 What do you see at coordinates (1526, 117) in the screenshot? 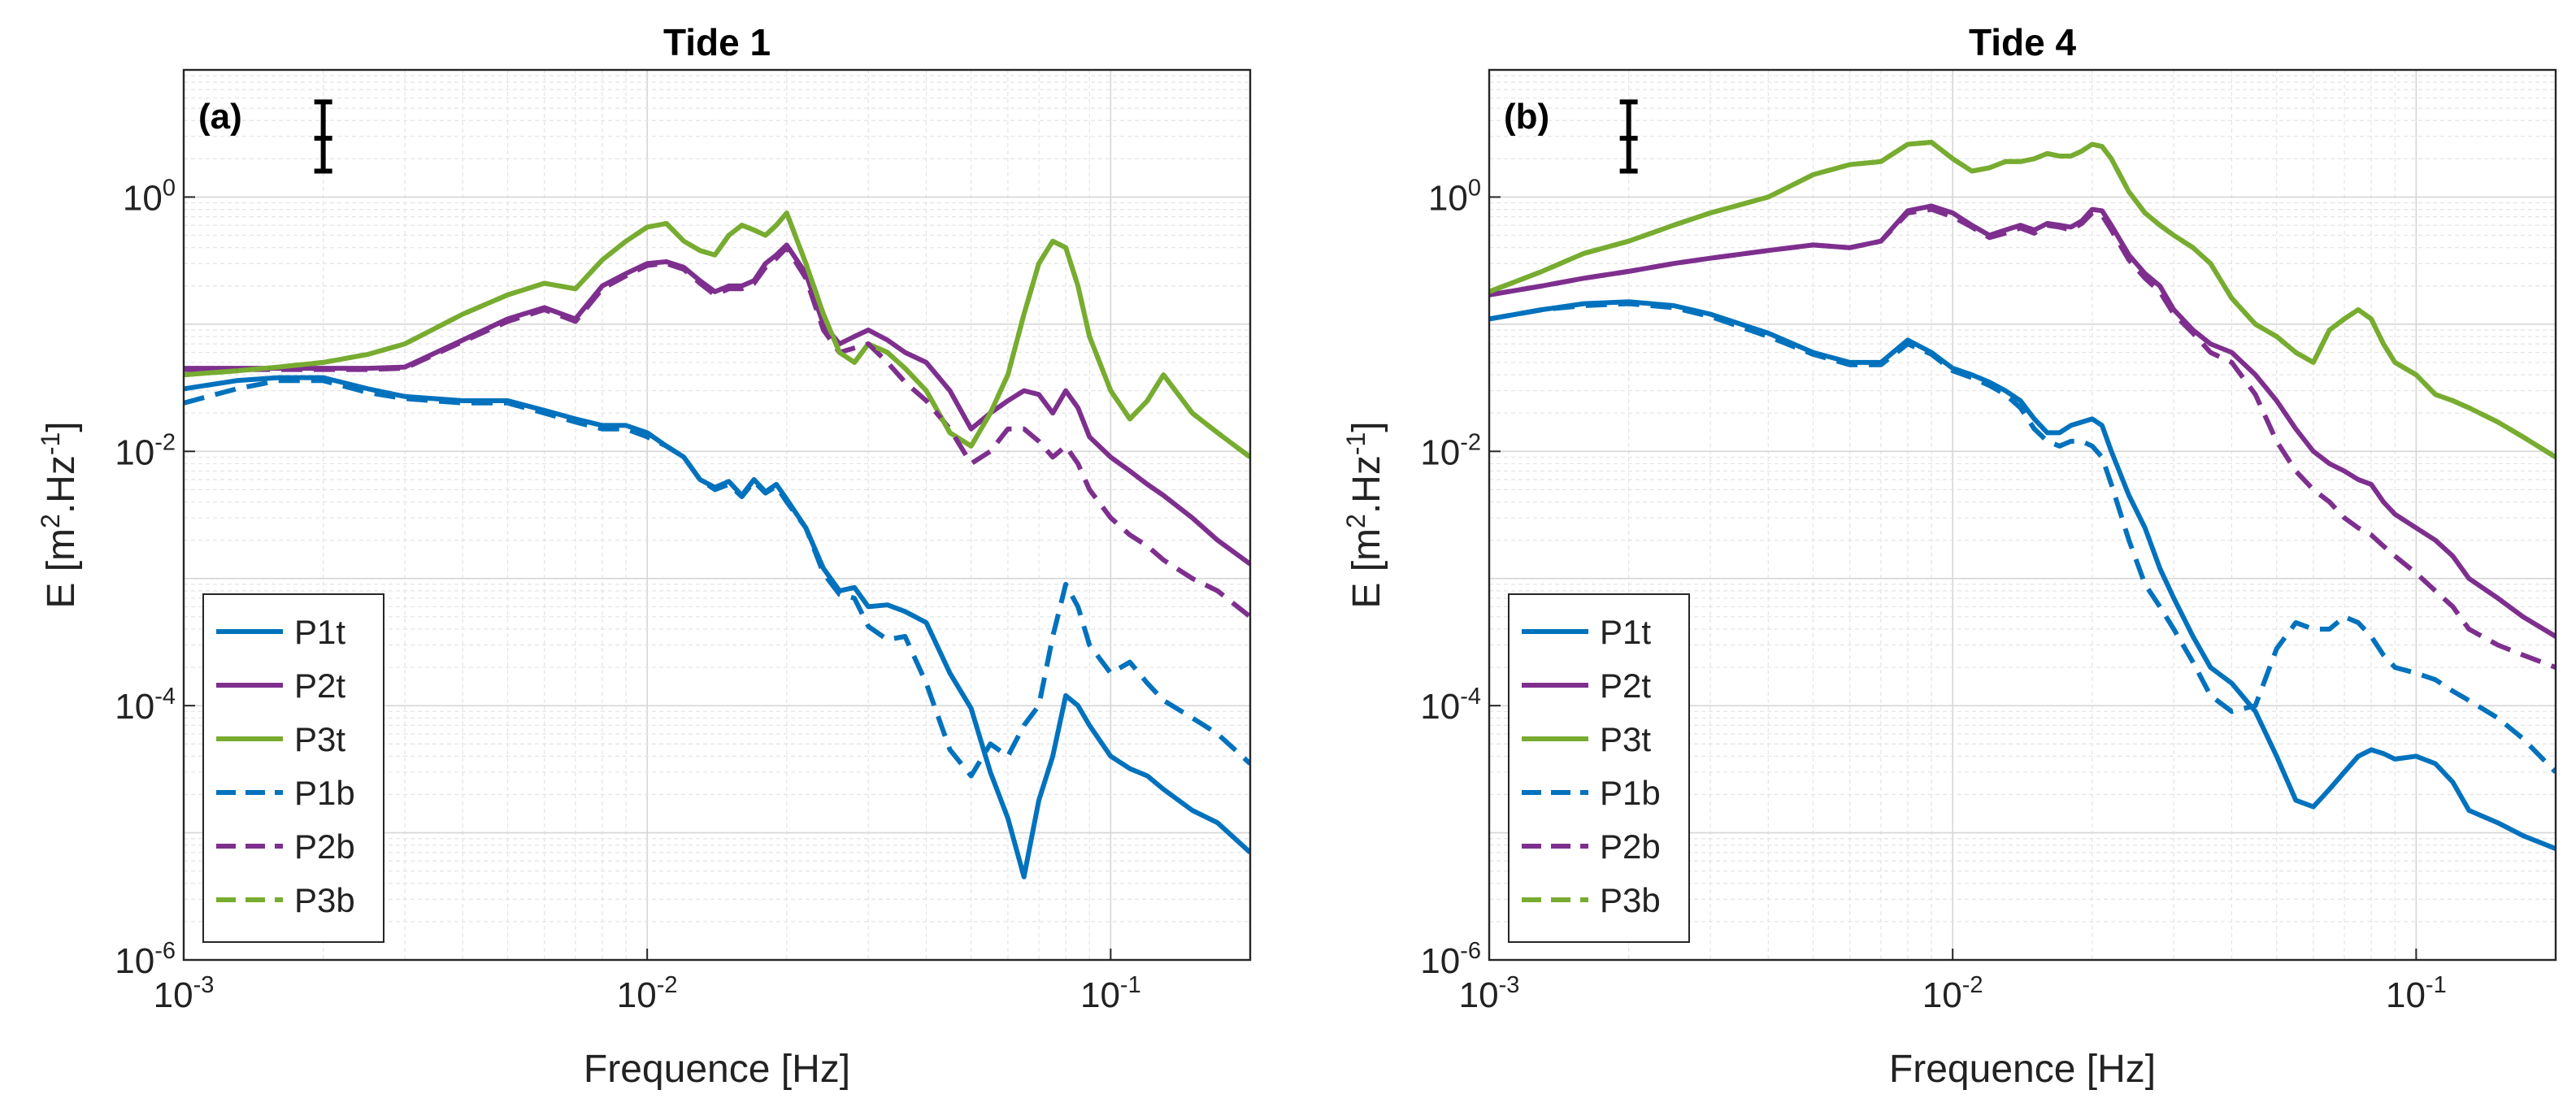
I see `panel-label: (b)` at bounding box center [1526, 117].